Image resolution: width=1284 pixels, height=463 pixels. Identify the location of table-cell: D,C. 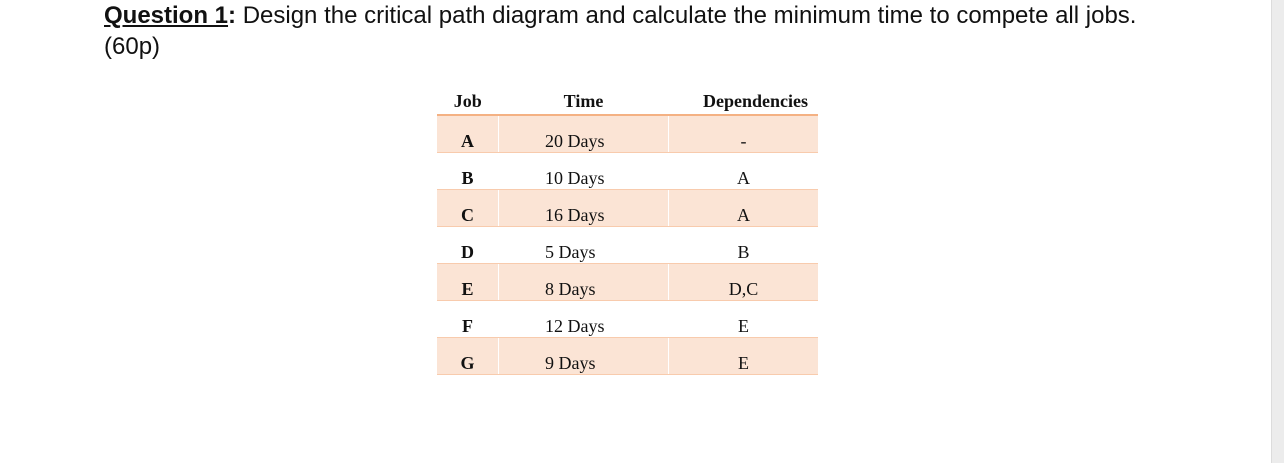
(743, 282).